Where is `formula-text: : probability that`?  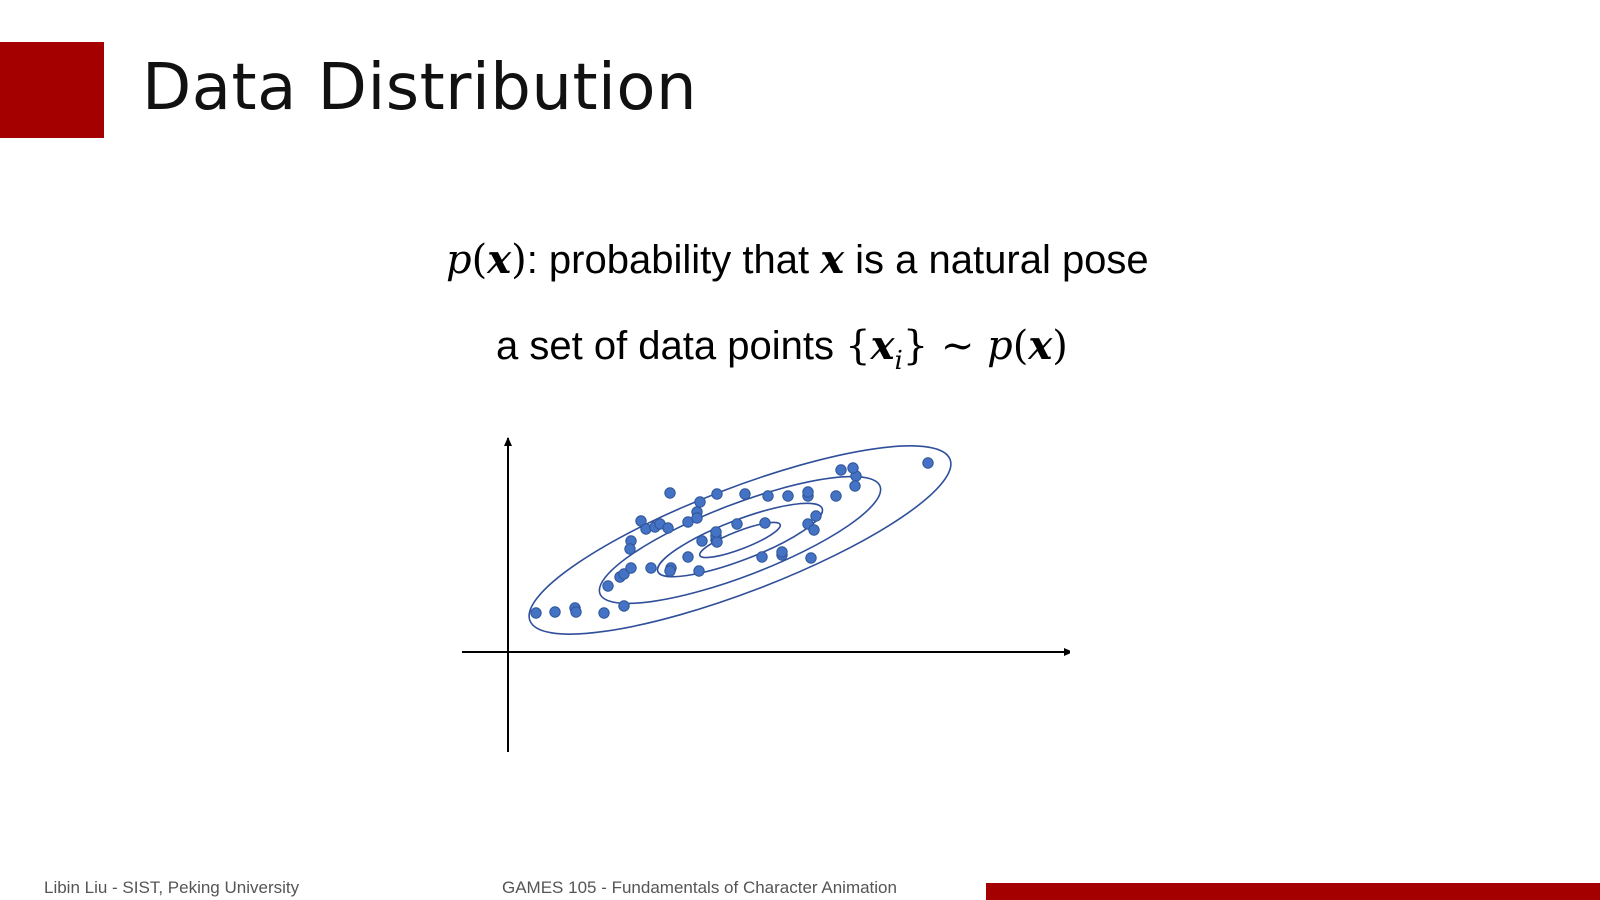 formula-text: : probability that is located at coordinates (673, 260).